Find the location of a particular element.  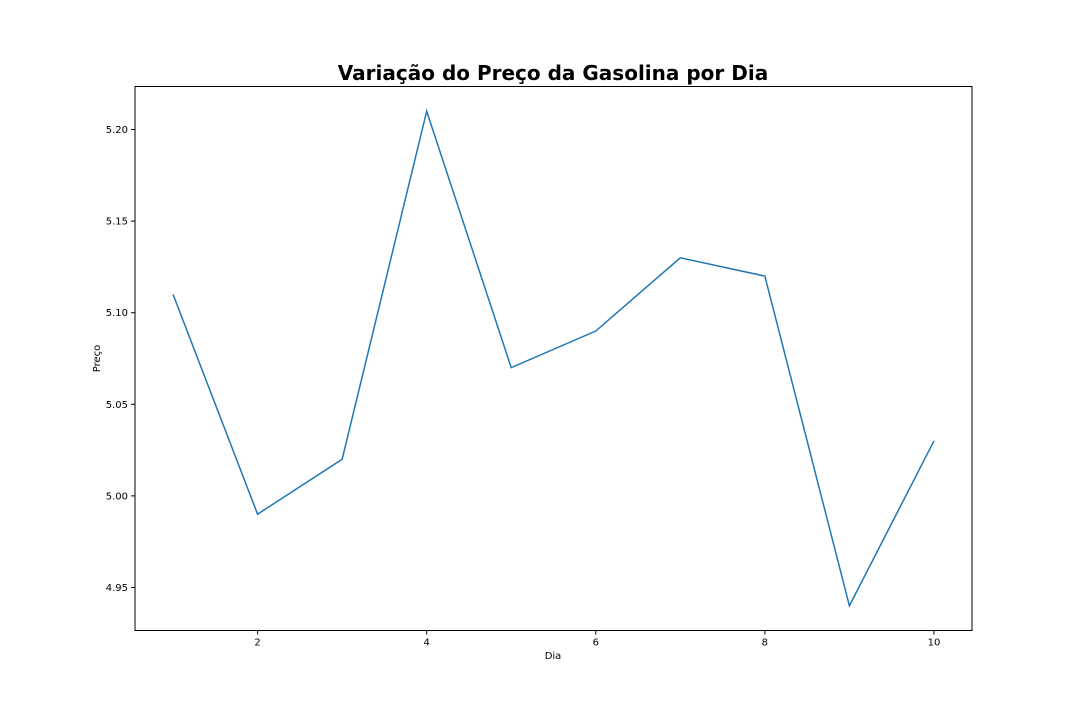

chart-title: Variação do Preço da Gasolina por Dia is located at coordinates (553, 73).